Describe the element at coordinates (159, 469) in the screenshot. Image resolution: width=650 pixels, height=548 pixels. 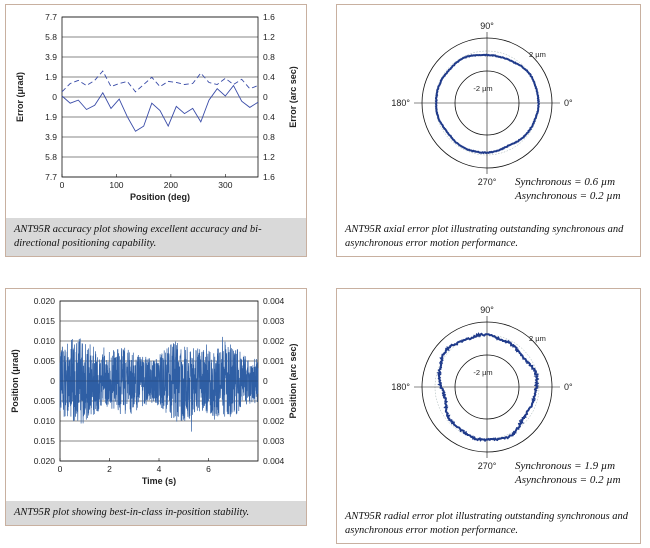
I see `x-tick-label: 4` at that location.